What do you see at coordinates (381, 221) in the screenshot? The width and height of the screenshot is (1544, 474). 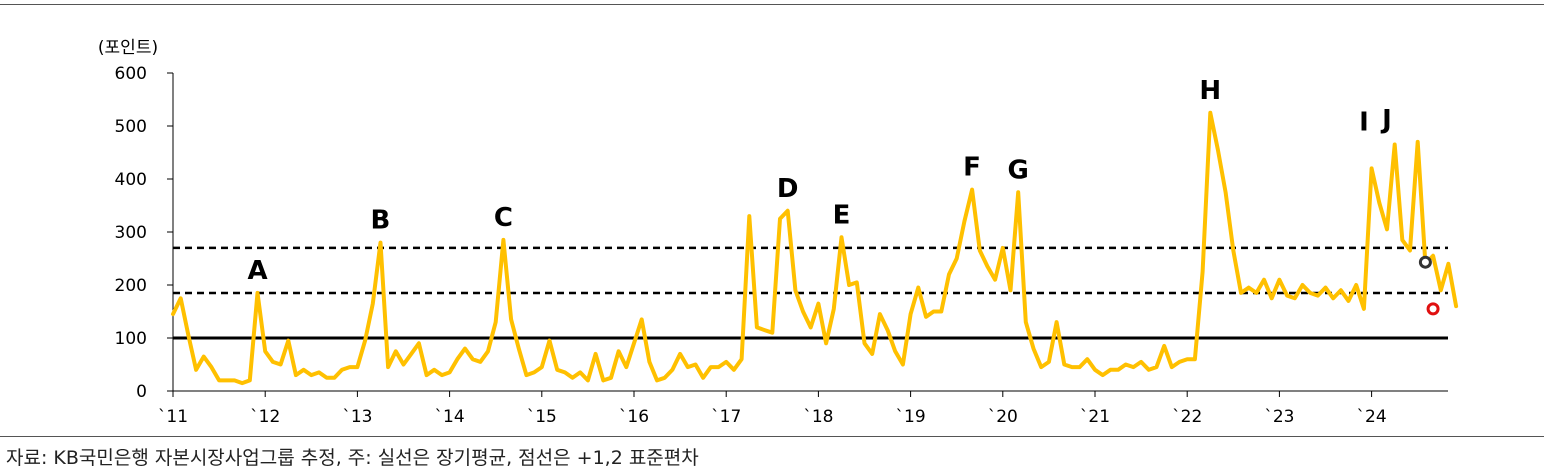 I see `peak-label: B` at bounding box center [381, 221].